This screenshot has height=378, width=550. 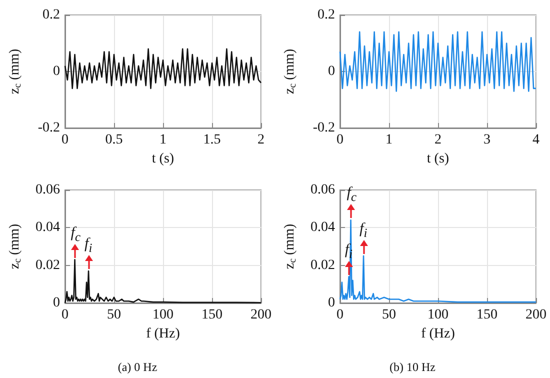 I want to click on text: (b) 10 Hz, so click(x=412, y=367).